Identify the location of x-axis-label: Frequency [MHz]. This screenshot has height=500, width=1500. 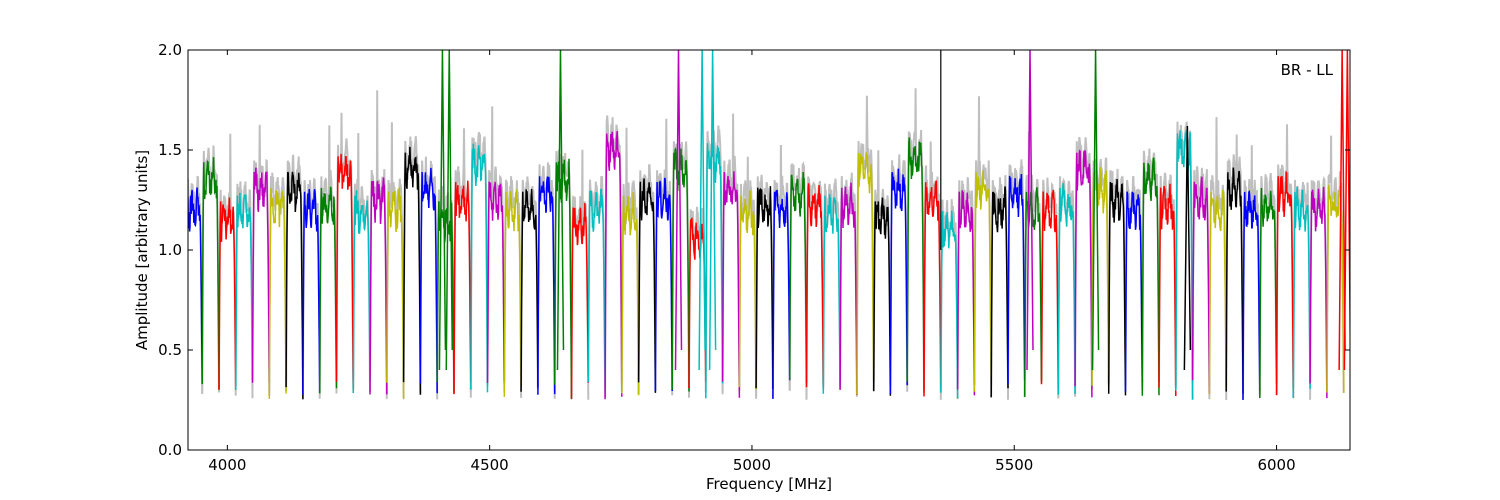
(769, 484).